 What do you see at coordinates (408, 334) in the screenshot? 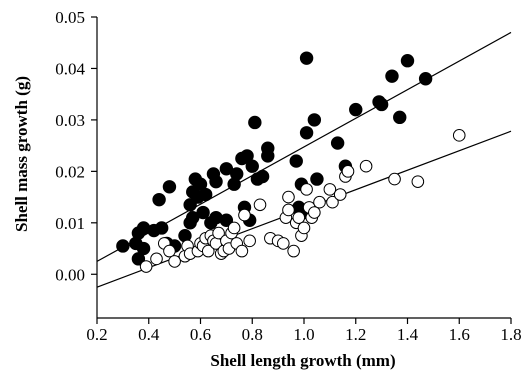
I see `x-tick-label: 1.4` at bounding box center [408, 334].